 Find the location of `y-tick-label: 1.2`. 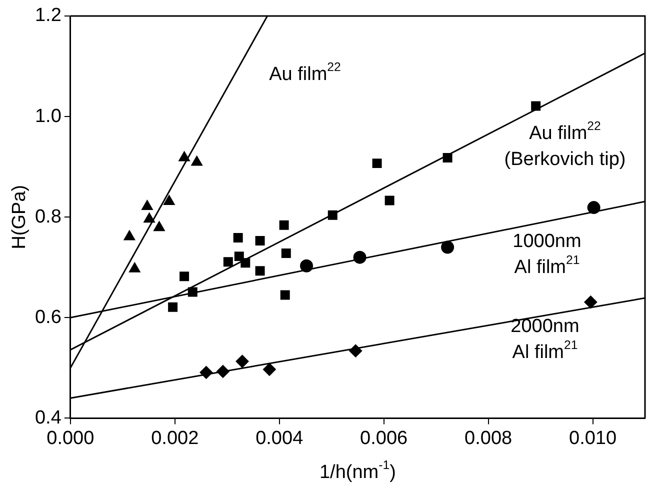

y-tick-label: 1.2 is located at coordinates (48, 15).